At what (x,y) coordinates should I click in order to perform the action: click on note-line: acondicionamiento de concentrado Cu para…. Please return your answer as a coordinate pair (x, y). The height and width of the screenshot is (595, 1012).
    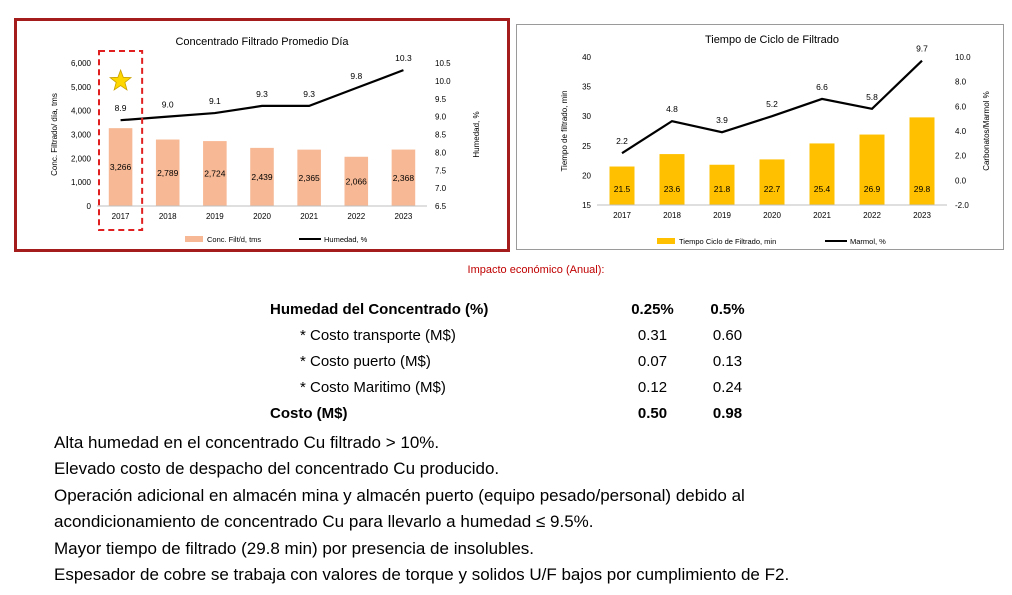
    Looking at the image, I should click on (324, 522).